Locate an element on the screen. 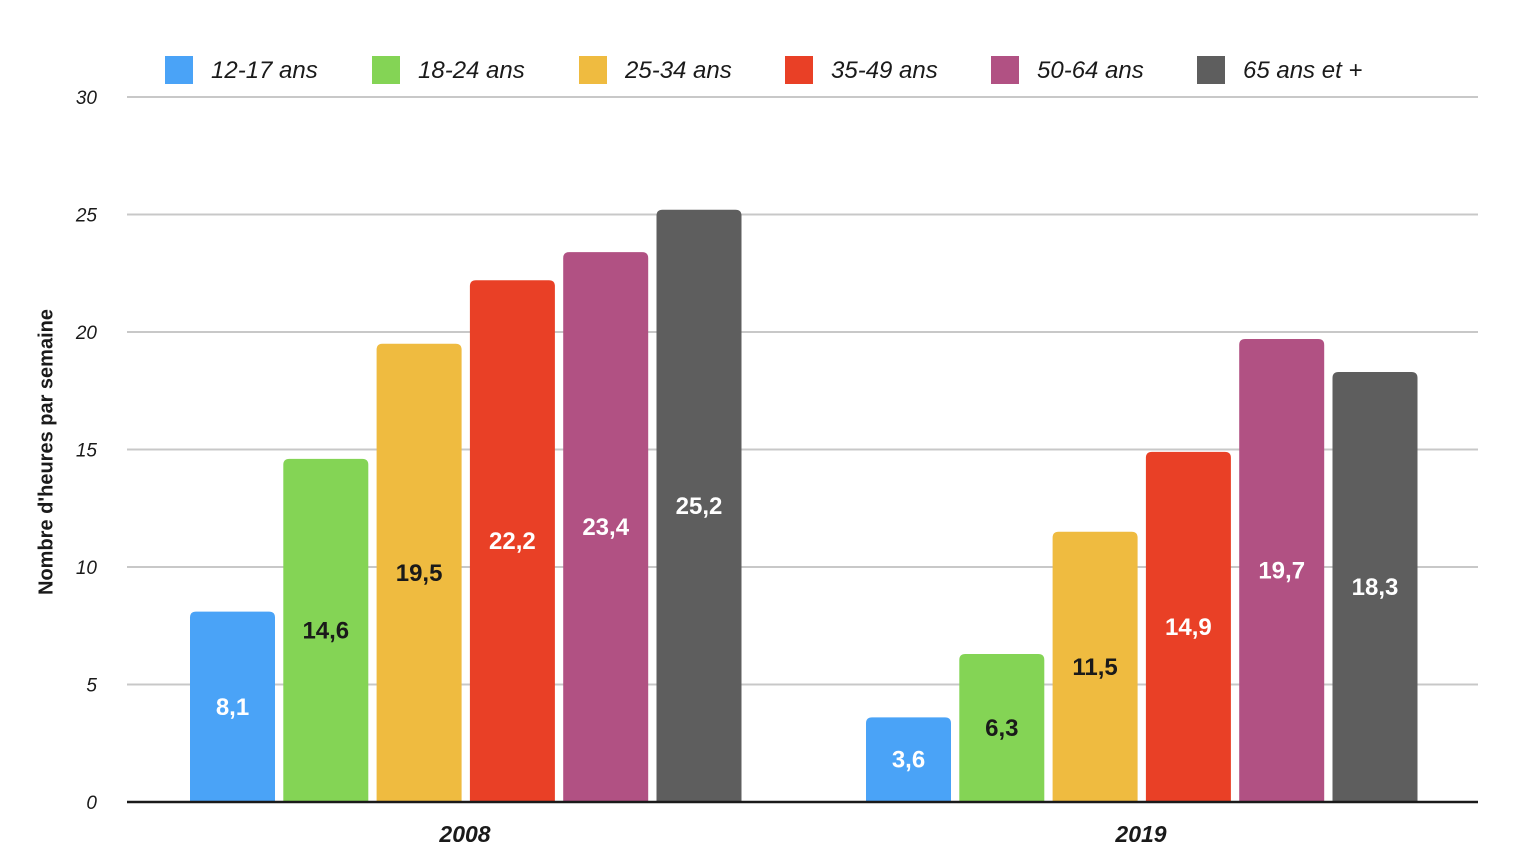 The width and height of the screenshot is (1536, 868). legend-label: 12-17 ans is located at coordinates (264, 70).